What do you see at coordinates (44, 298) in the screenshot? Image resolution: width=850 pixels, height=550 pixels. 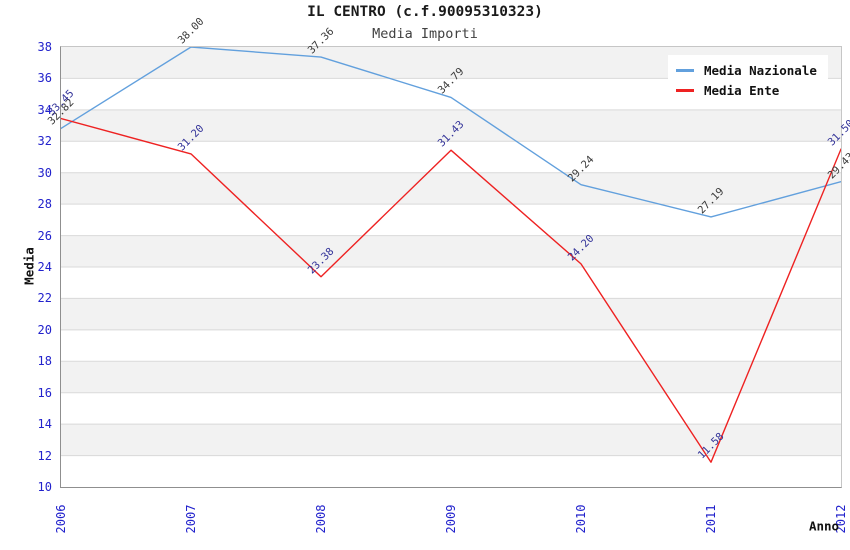 I see `y-tick-label: 22` at bounding box center [44, 298].